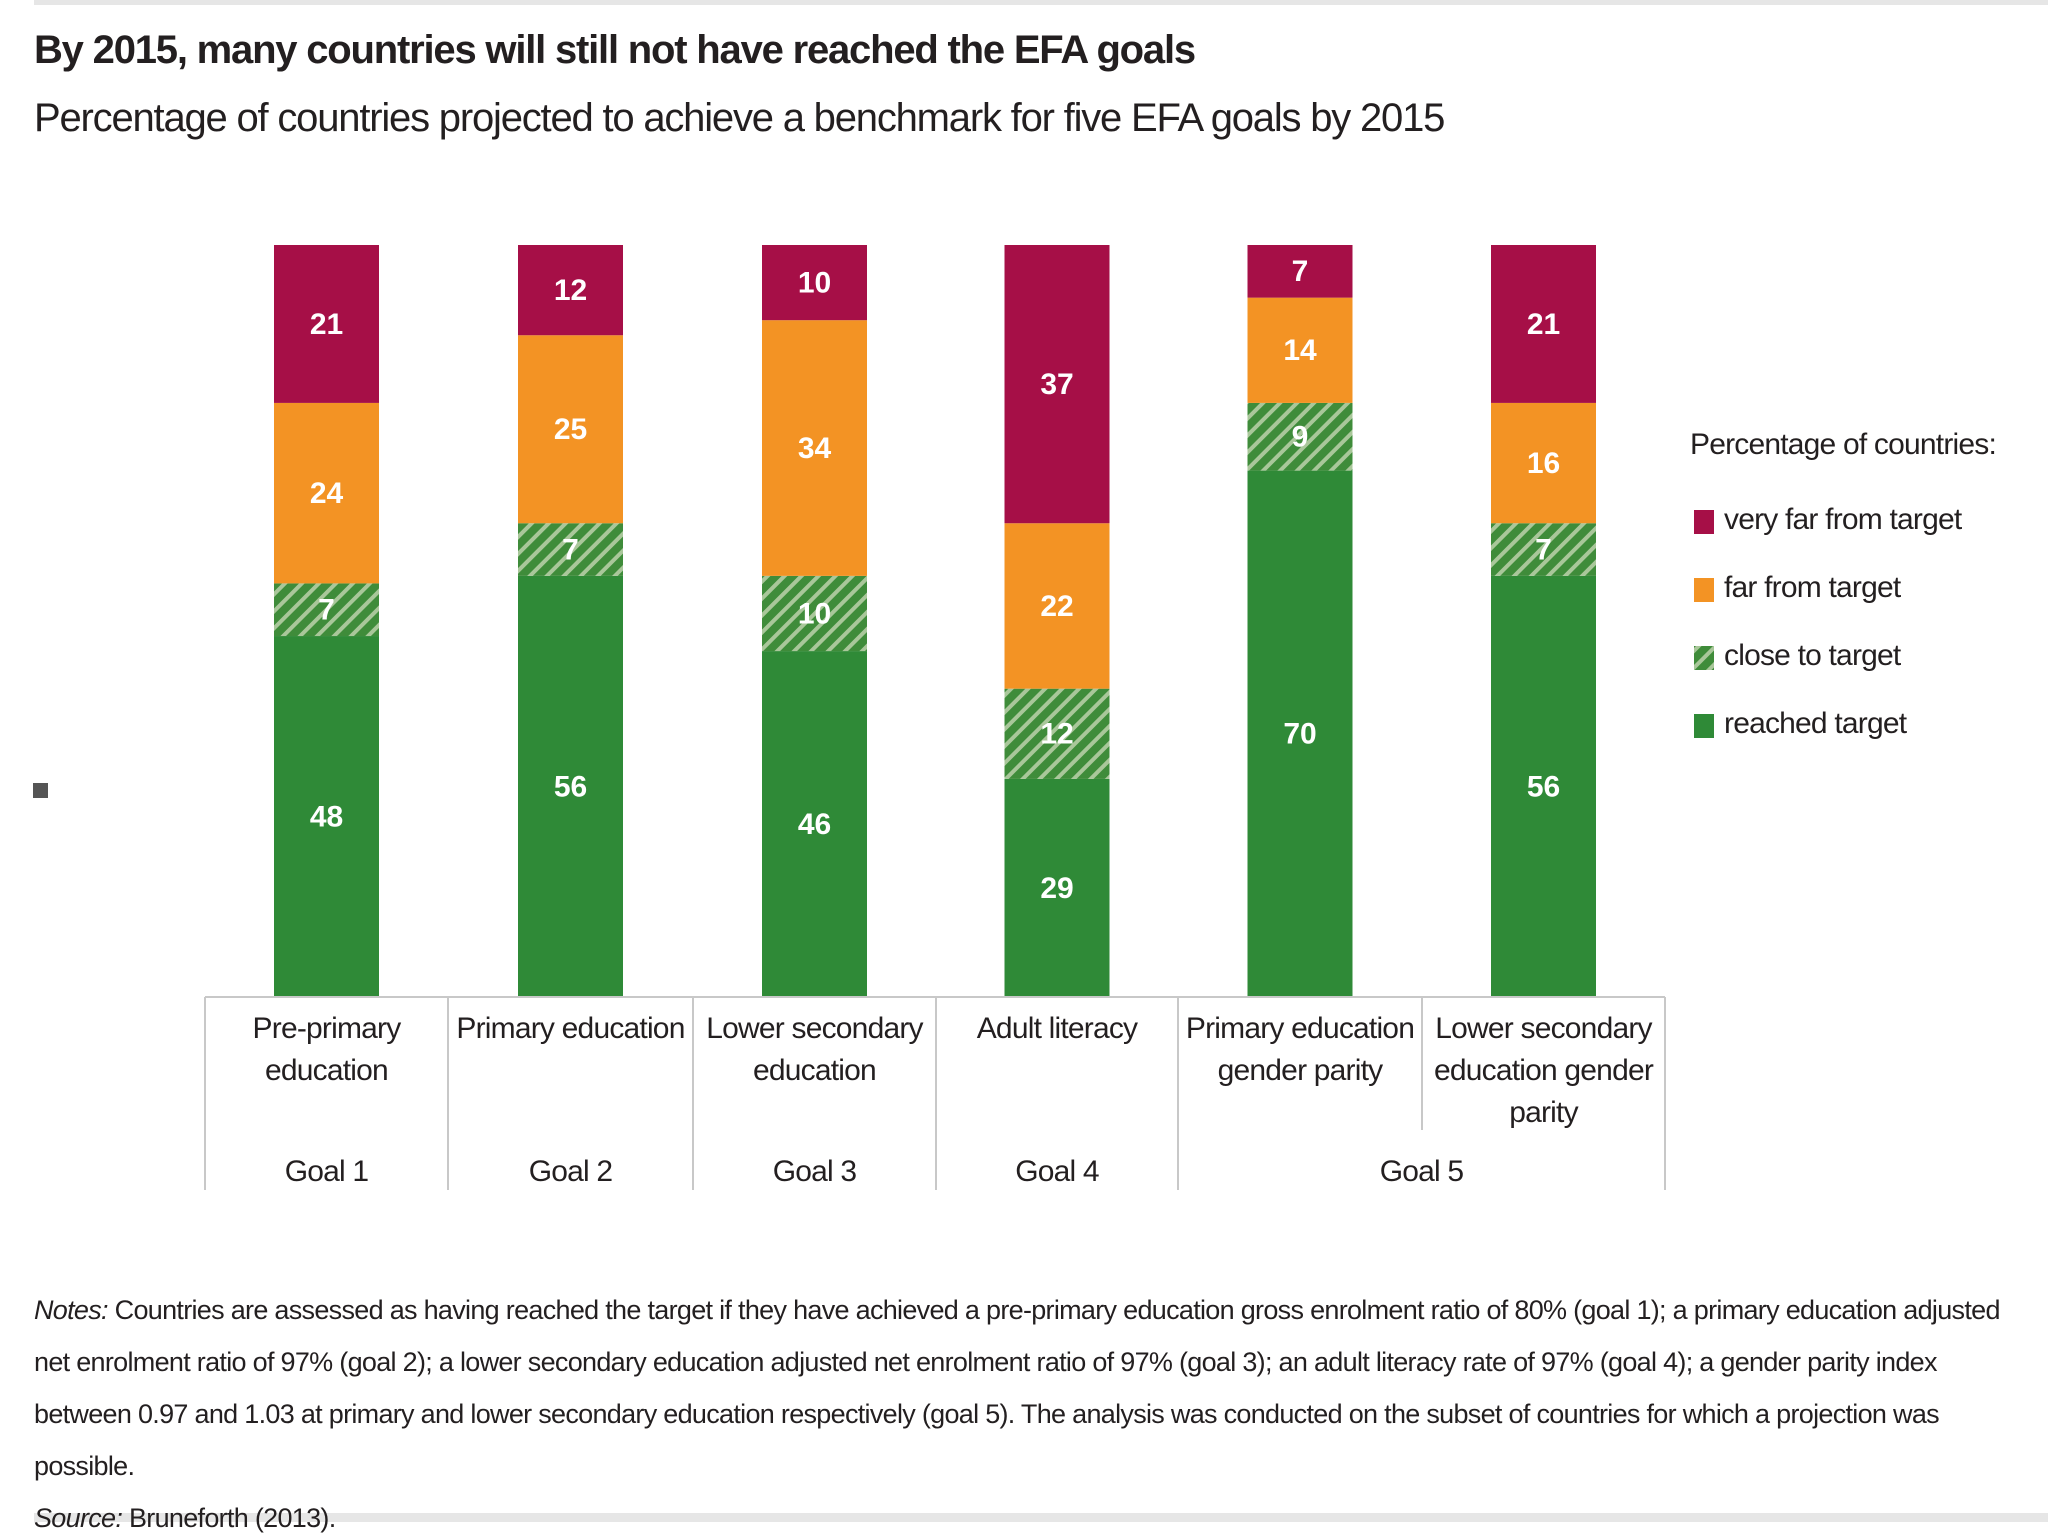  I want to click on source-body: Bruneforth (2013)., so click(232, 1518).